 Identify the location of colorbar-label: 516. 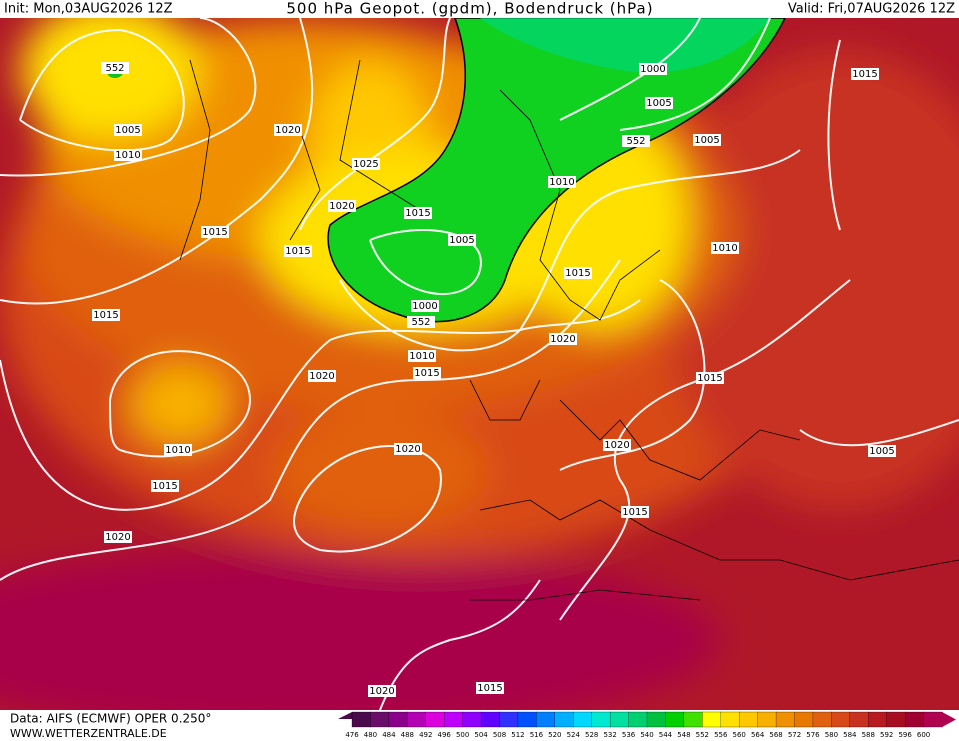
(537, 735).